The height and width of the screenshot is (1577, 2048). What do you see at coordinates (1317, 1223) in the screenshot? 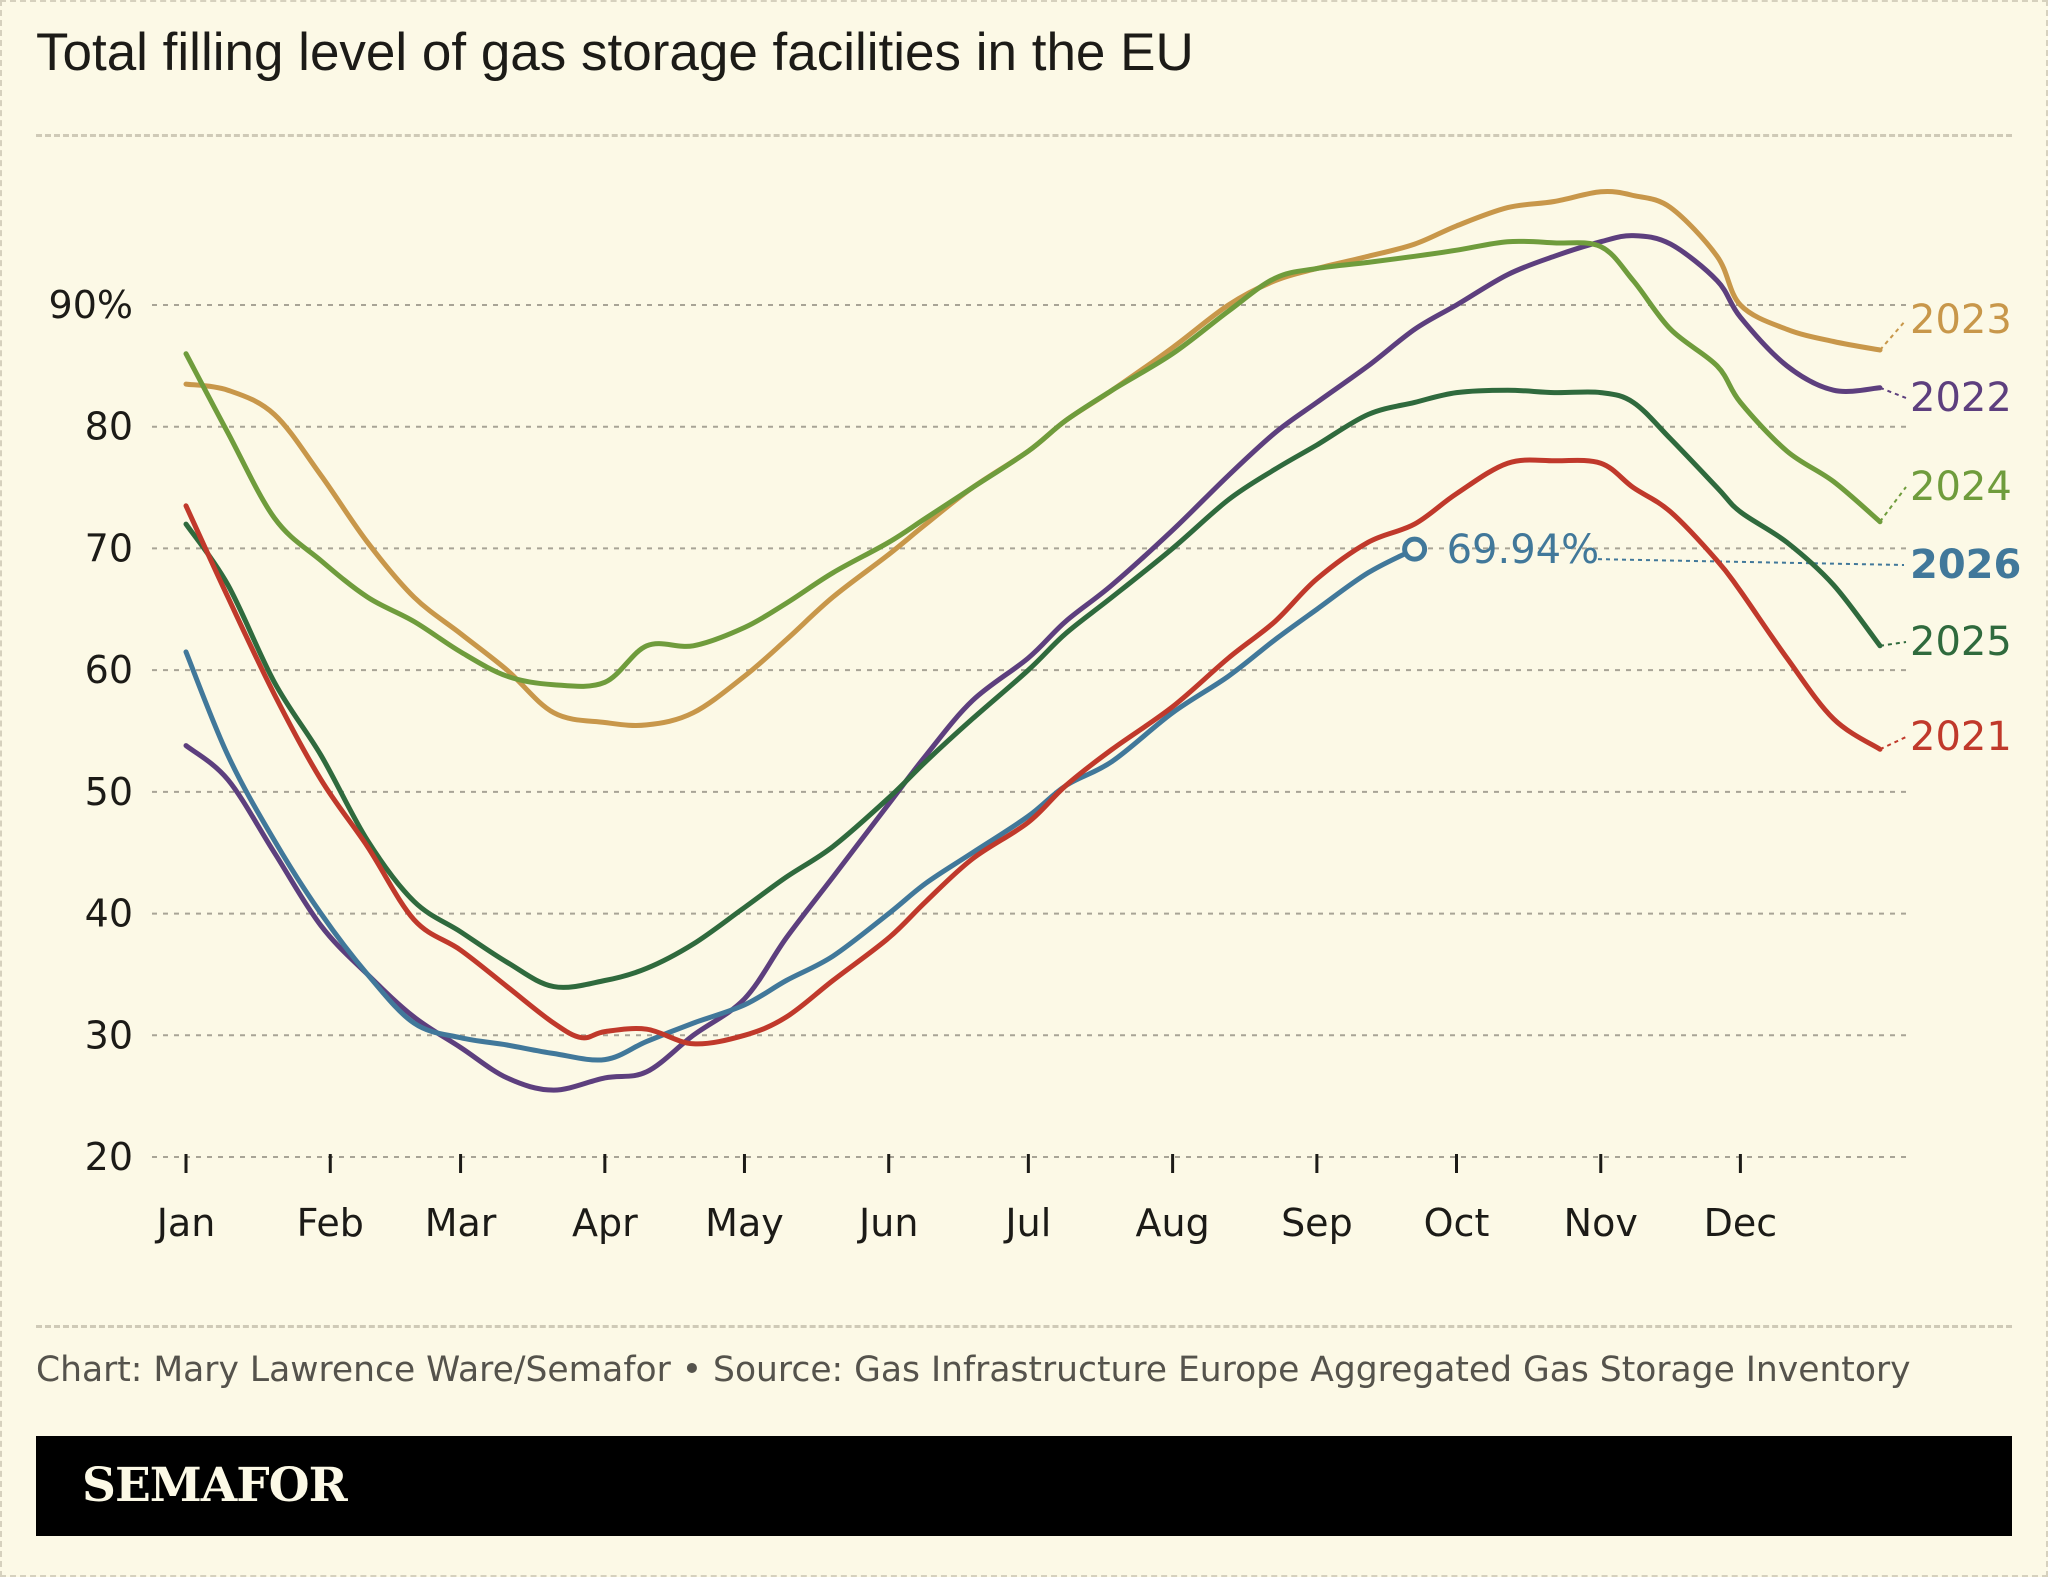
I see `x-tick-label: Sep` at bounding box center [1317, 1223].